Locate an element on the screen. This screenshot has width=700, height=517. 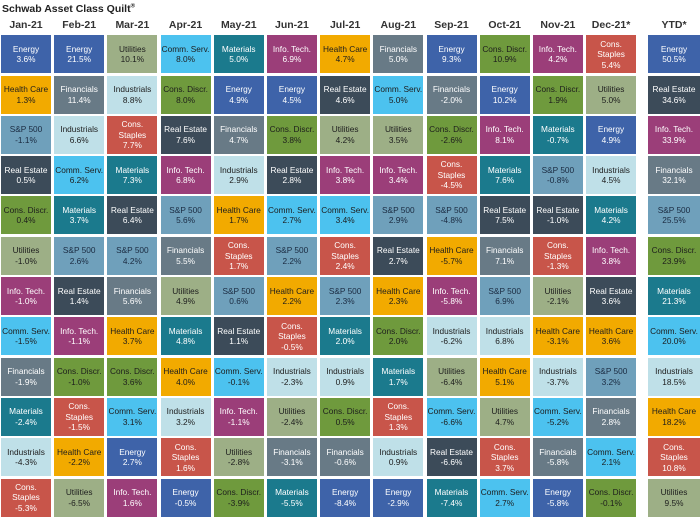
quilt-cell: Cons. Discr. 3.6% is located at coordinates (132, 376).